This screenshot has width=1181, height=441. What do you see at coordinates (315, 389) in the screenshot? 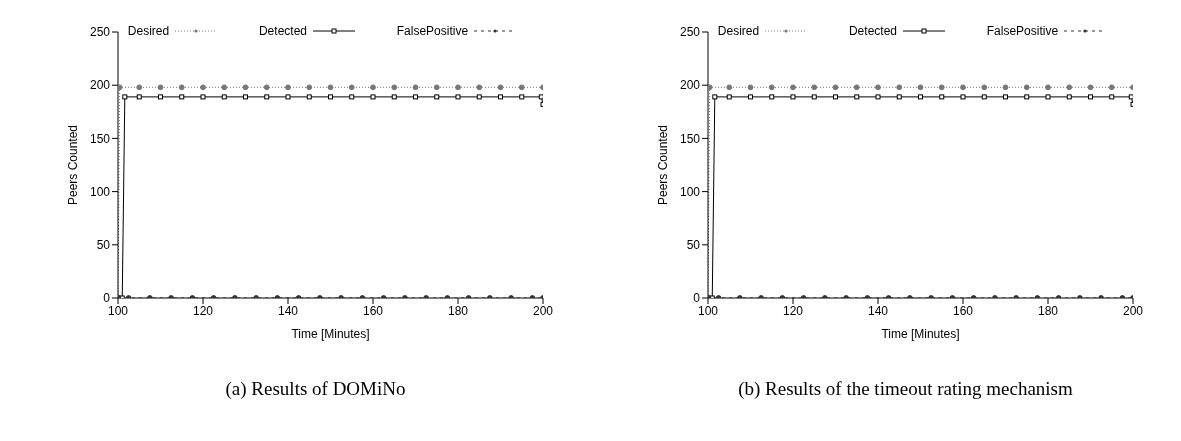
I see `text: (a) Results of DOMiNo` at bounding box center [315, 389].